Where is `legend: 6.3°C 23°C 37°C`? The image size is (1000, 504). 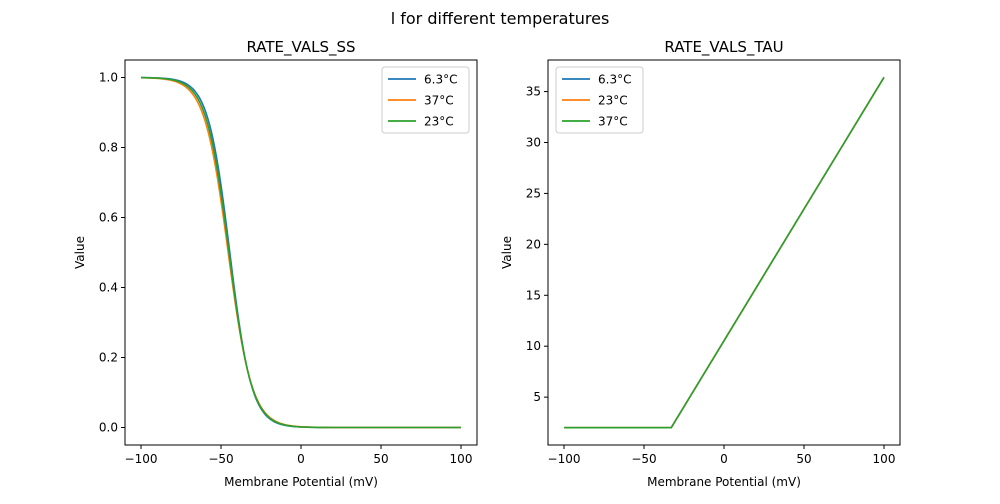 legend: 6.3°C 23°C 37°C is located at coordinates (599, 100).